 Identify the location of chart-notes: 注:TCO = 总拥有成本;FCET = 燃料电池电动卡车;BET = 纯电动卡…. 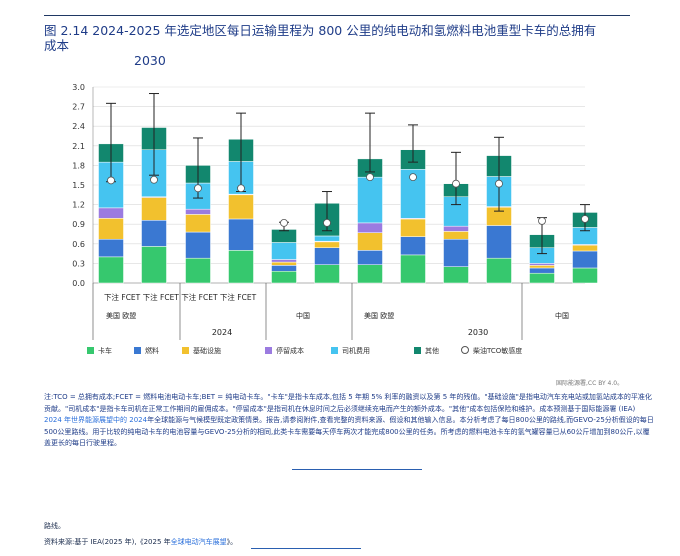
(349, 421).